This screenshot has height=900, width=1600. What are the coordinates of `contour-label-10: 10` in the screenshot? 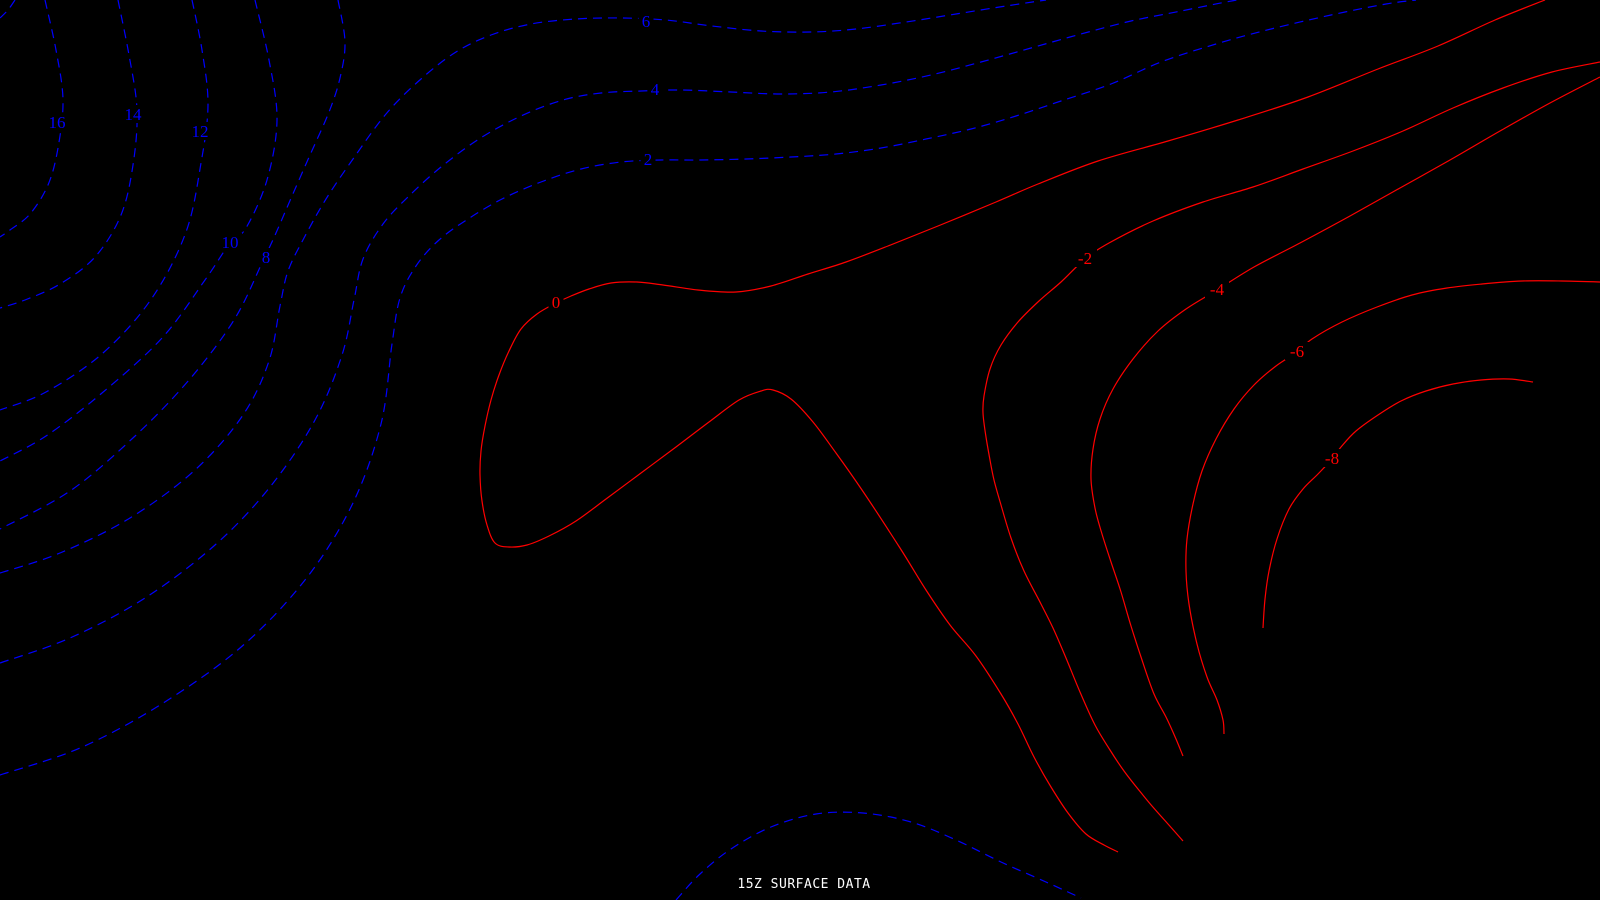 It's located at (230, 242).